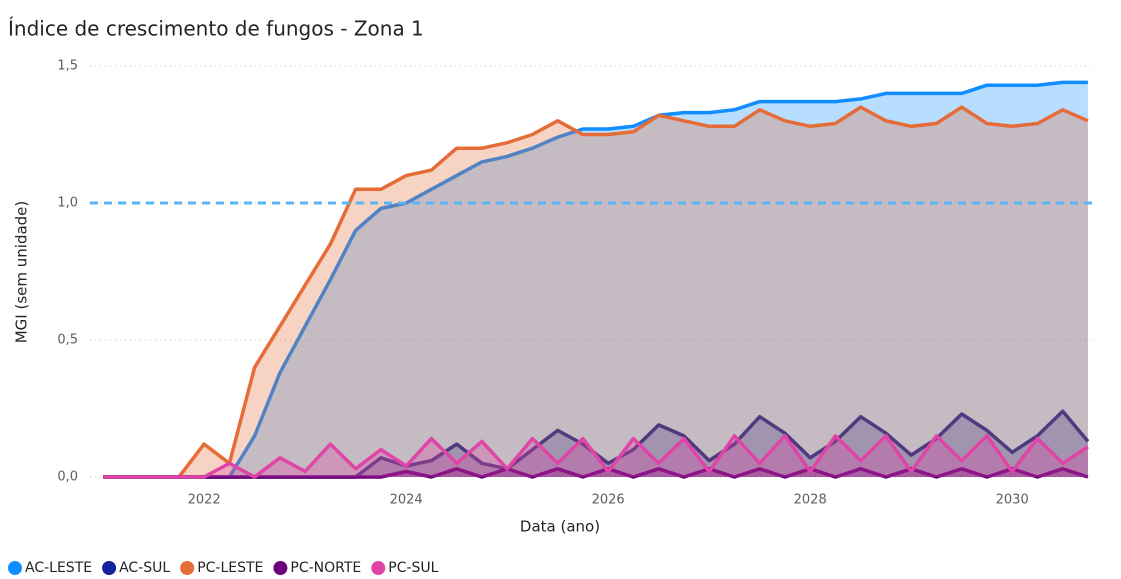  What do you see at coordinates (22, 272) in the screenshot?
I see `y-axis-title: MGI (sem unidade)` at bounding box center [22, 272].